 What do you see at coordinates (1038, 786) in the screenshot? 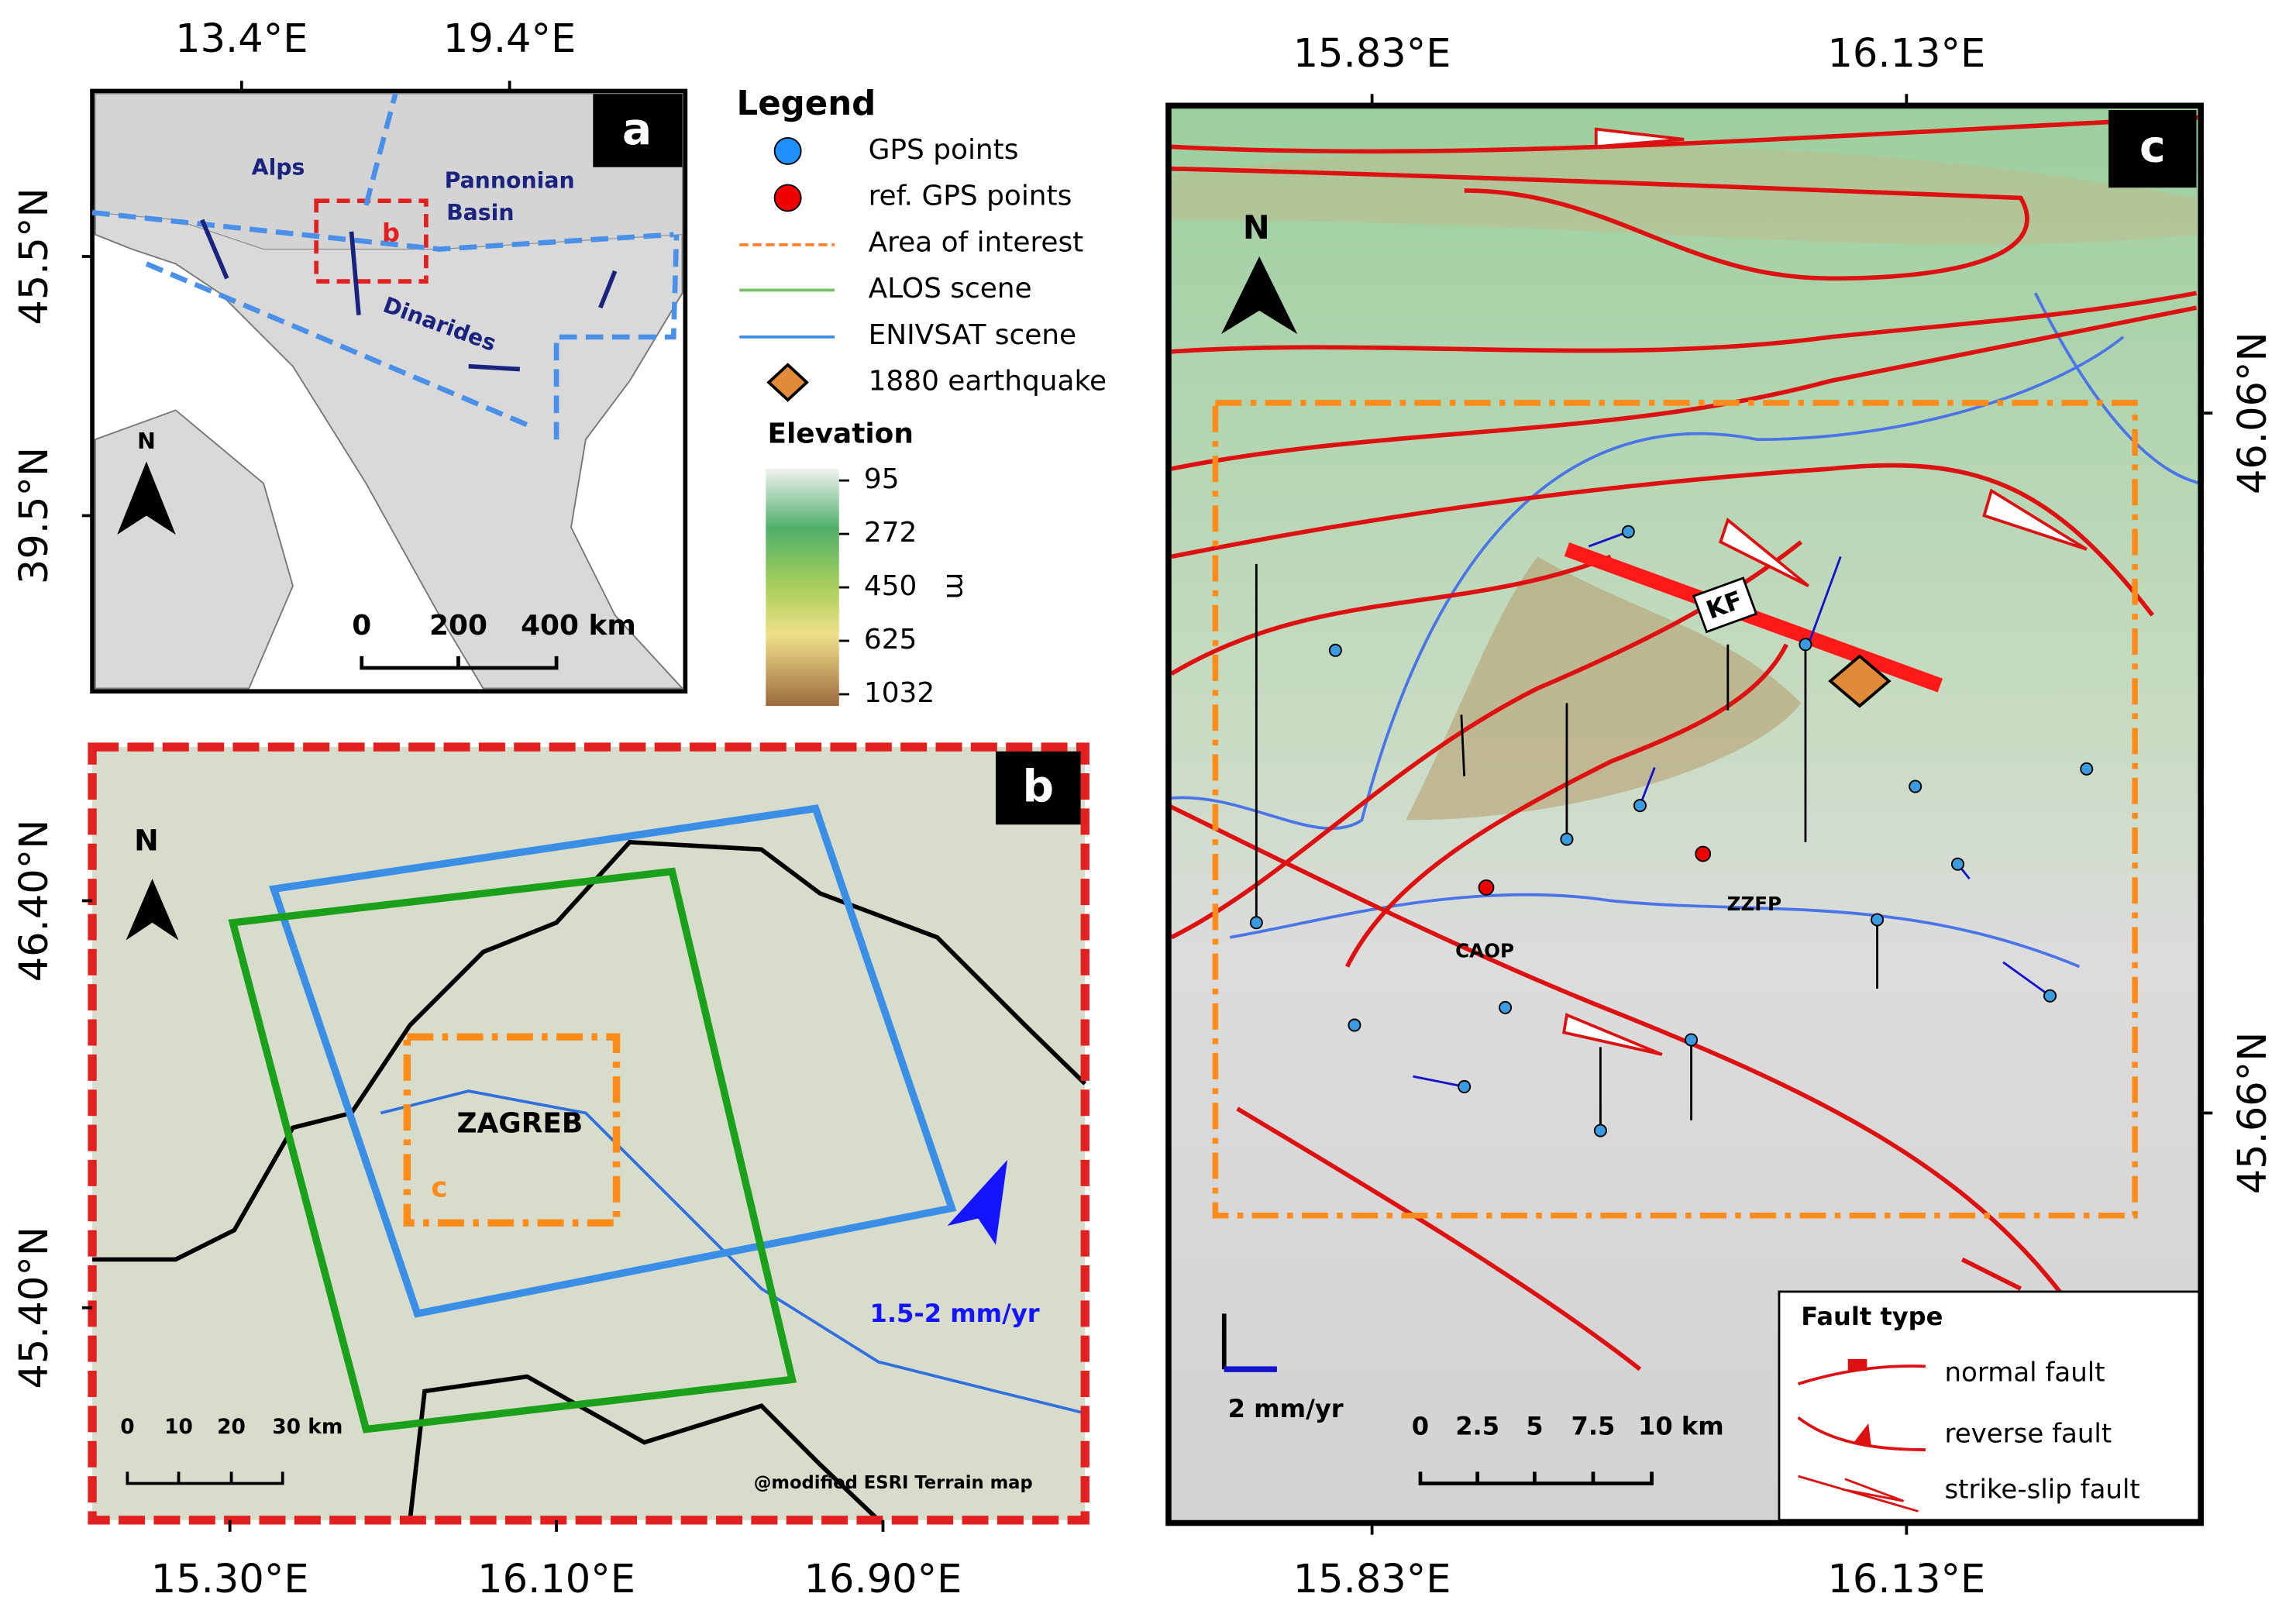
I see `panel-label: b` at bounding box center [1038, 786].